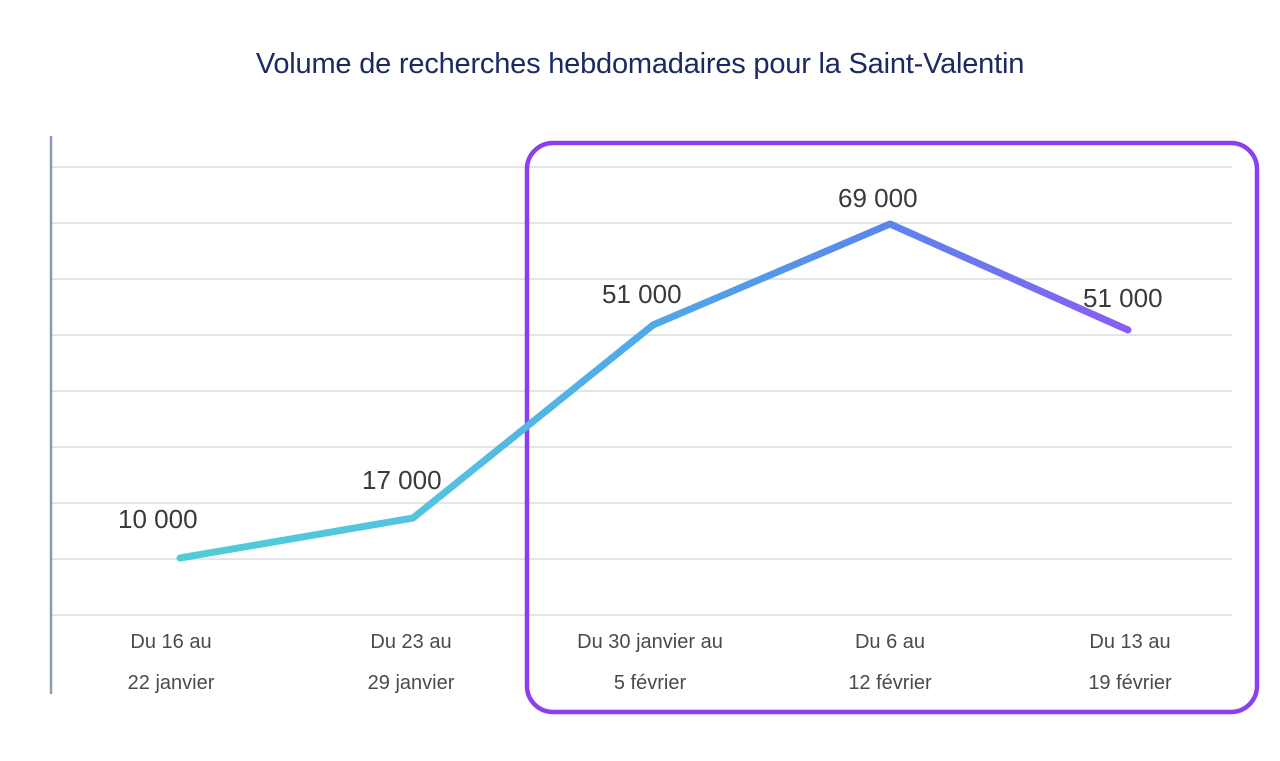 This screenshot has height=761, width=1280. I want to click on data-label-5: 51 000, so click(1123, 298).